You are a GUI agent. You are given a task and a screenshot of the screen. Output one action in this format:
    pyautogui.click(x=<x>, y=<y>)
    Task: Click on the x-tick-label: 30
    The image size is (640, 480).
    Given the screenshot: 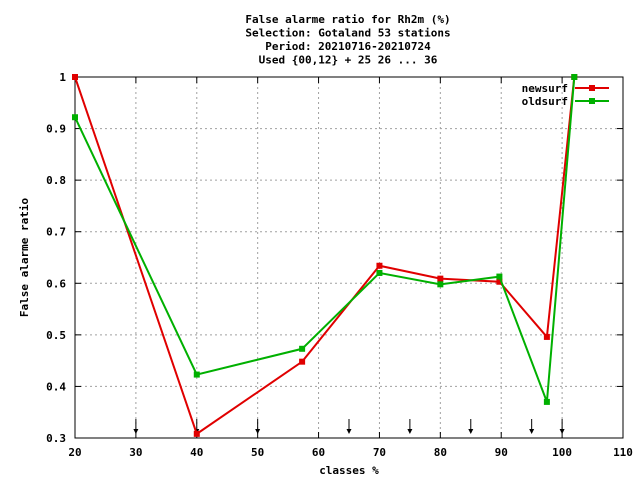 What is the action you would take?
    pyautogui.click(x=135, y=452)
    